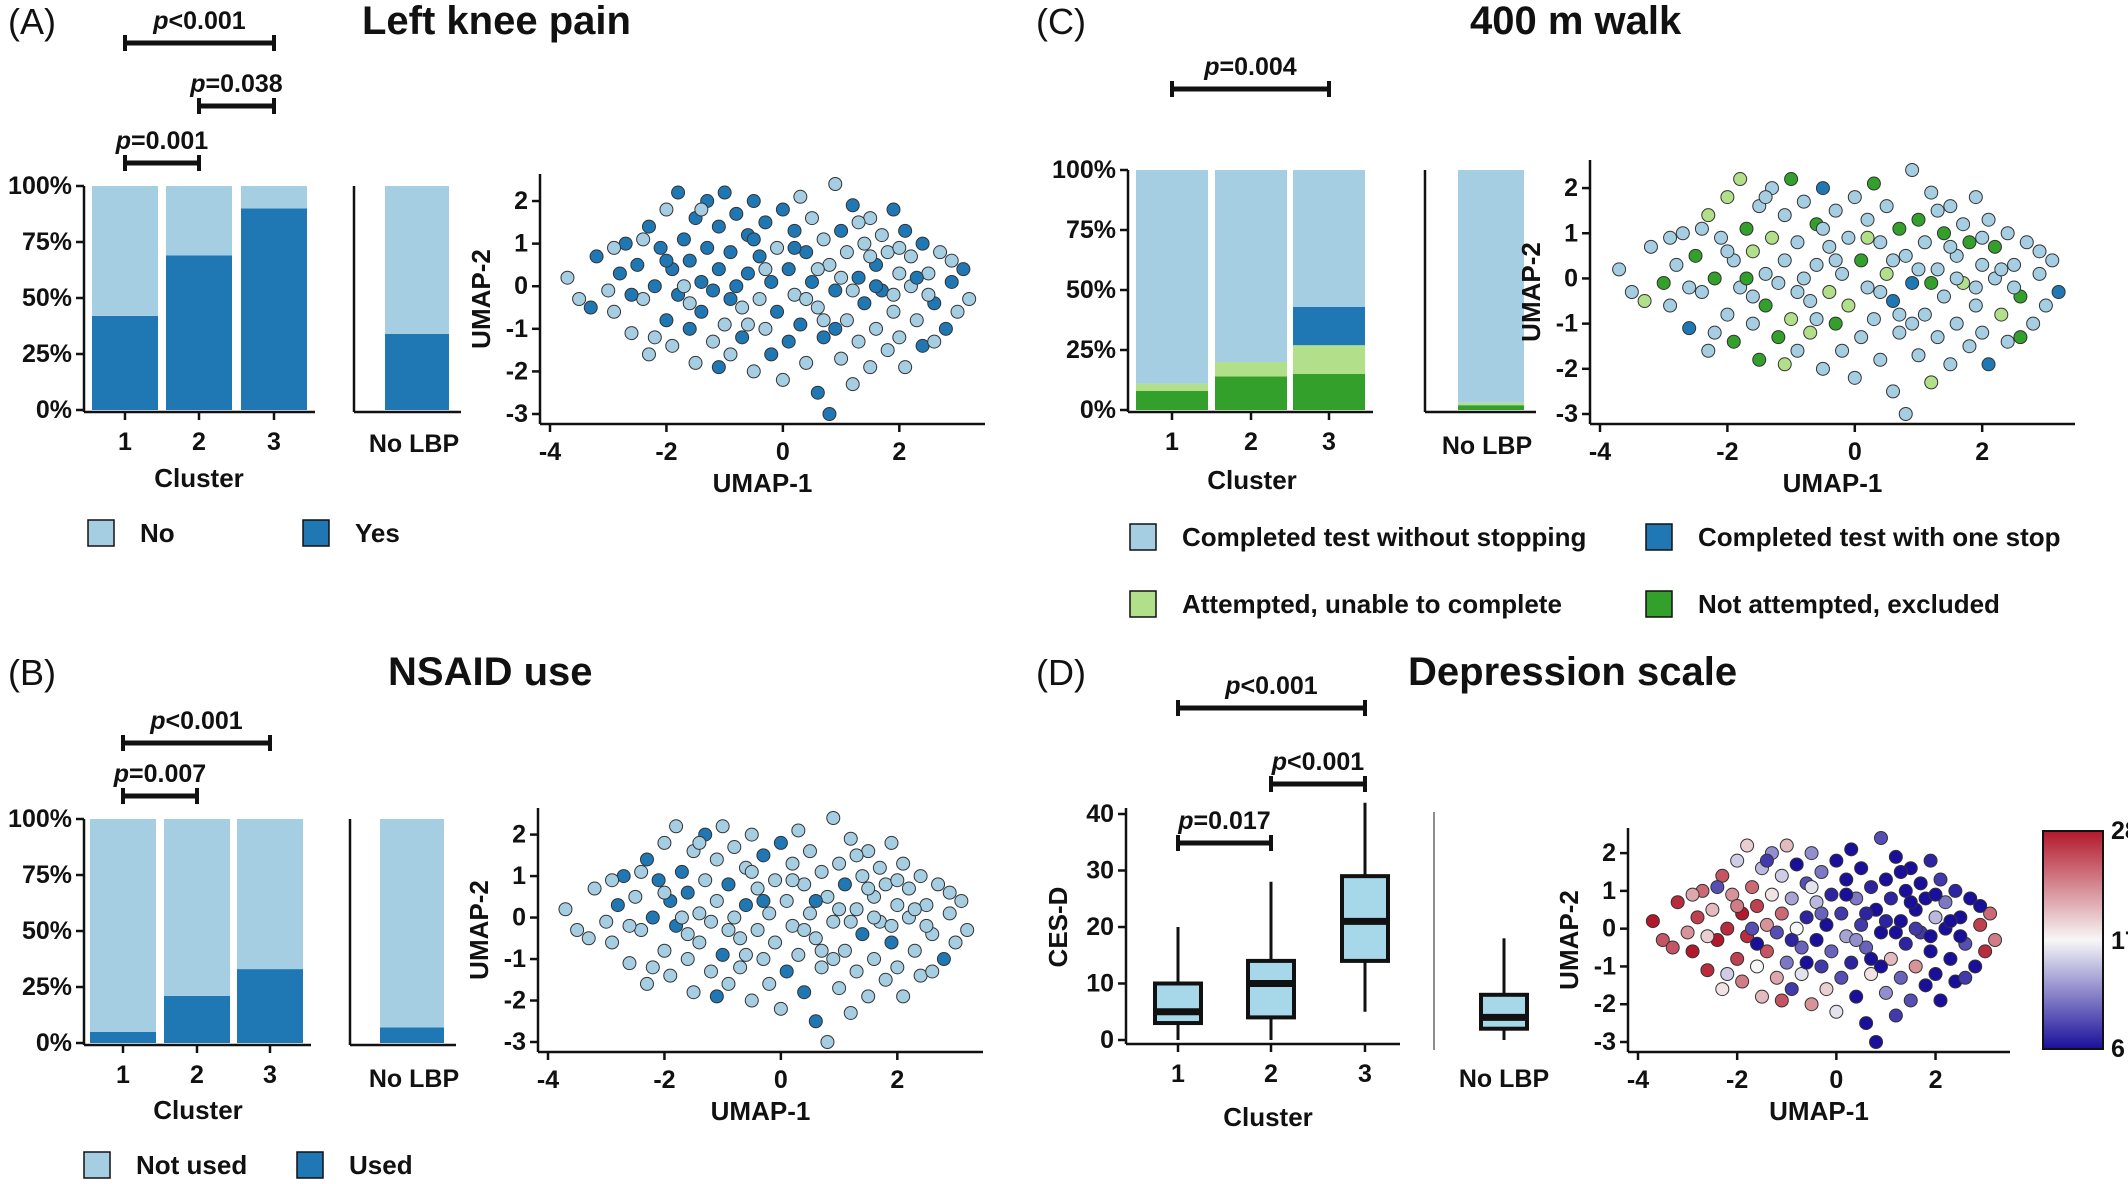  What do you see at coordinates (1107, 1040) in the screenshot?
I see `box-y-tick-label: 0` at bounding box center [1107, 1040].